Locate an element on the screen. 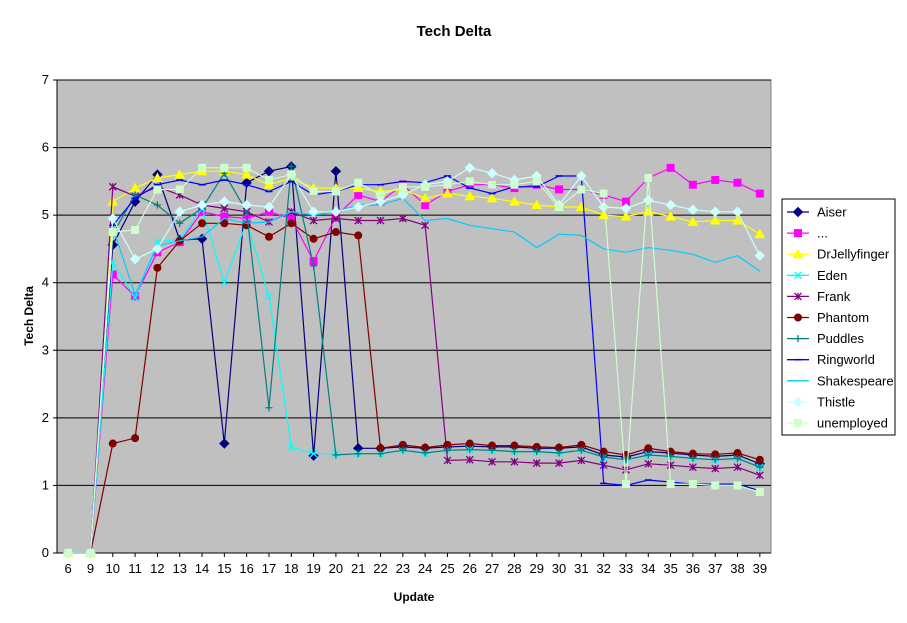  data-point-ellipsis is located at coordinates (670, 167).